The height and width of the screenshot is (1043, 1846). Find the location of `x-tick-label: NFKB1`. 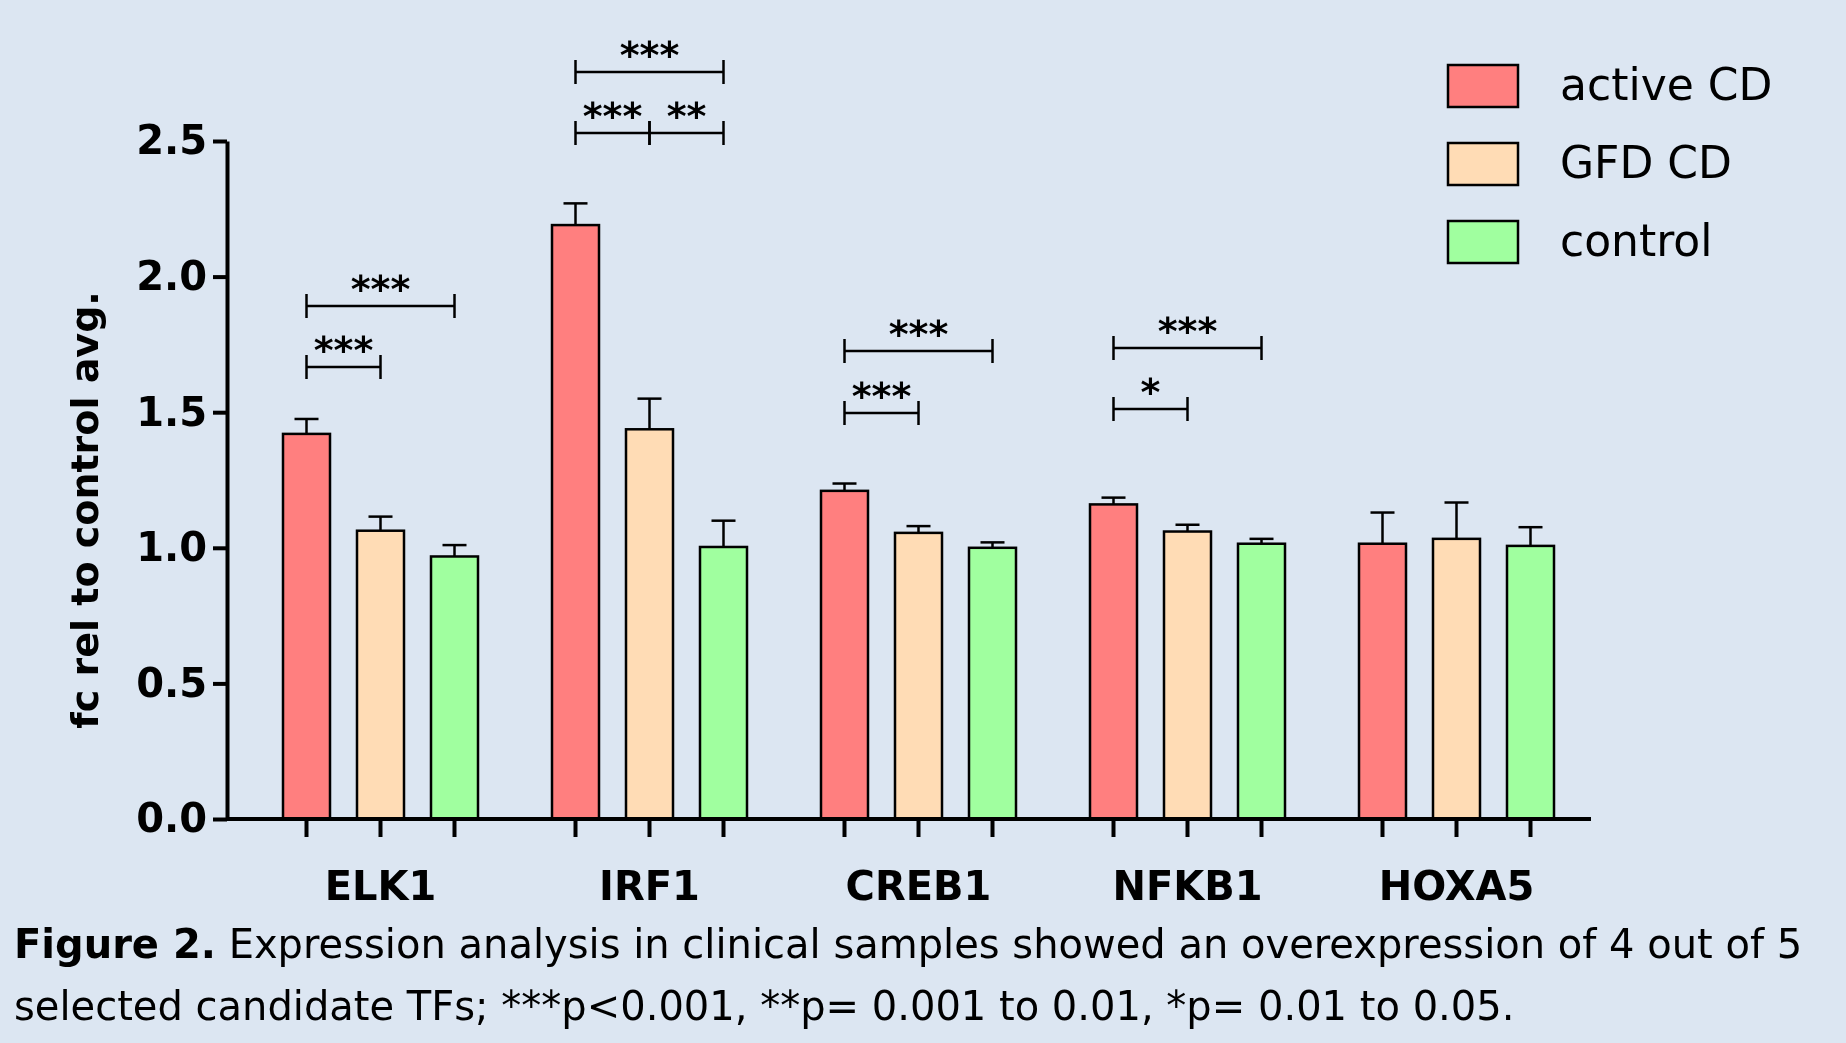

x-tick-label: NFKB1 is located at coordinates (1187, 886).